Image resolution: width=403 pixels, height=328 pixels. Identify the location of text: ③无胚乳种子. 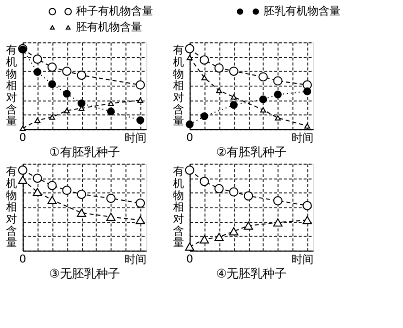
(84, 273).